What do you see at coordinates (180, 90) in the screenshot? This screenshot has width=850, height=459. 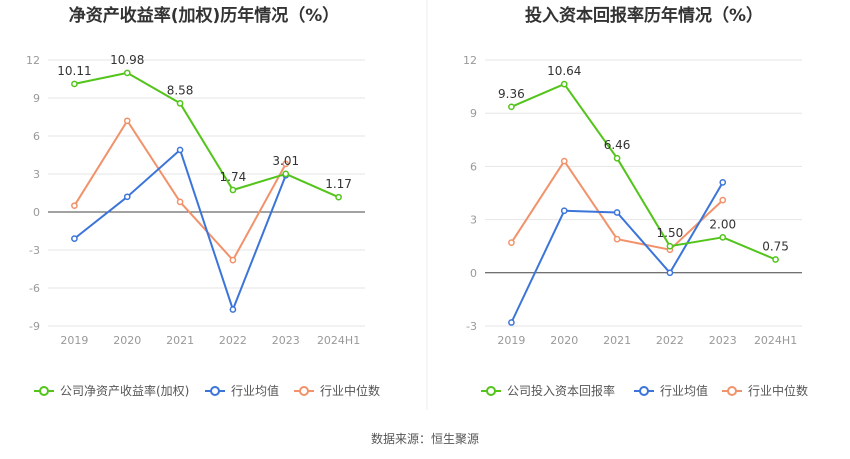 I see `data-label: 8.58` at bounding box center [180, 90].